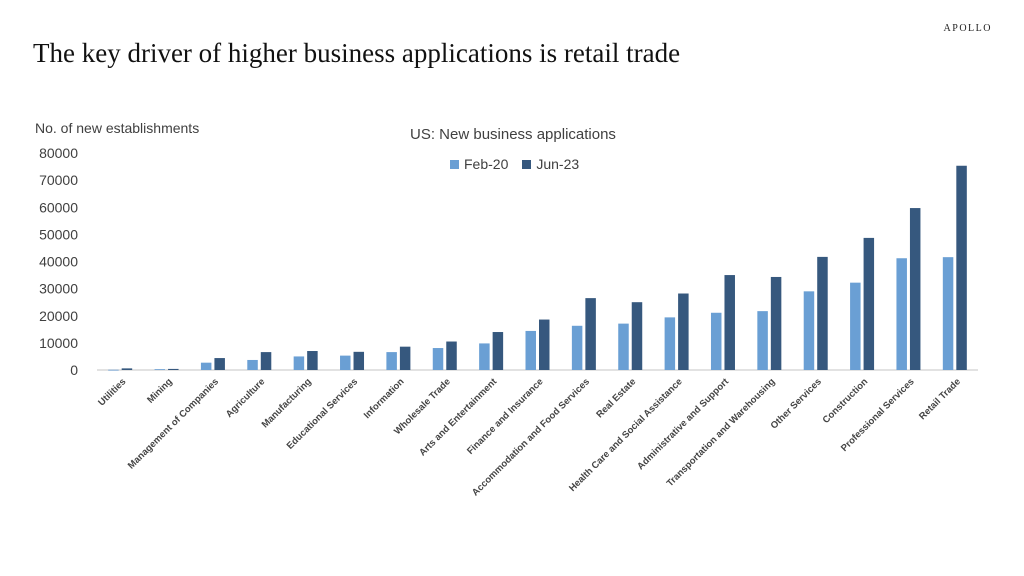 The height and width of the screenshot is (576, 1024). I want to click on x-tick-label: Retail Trade, so click(940, 399).